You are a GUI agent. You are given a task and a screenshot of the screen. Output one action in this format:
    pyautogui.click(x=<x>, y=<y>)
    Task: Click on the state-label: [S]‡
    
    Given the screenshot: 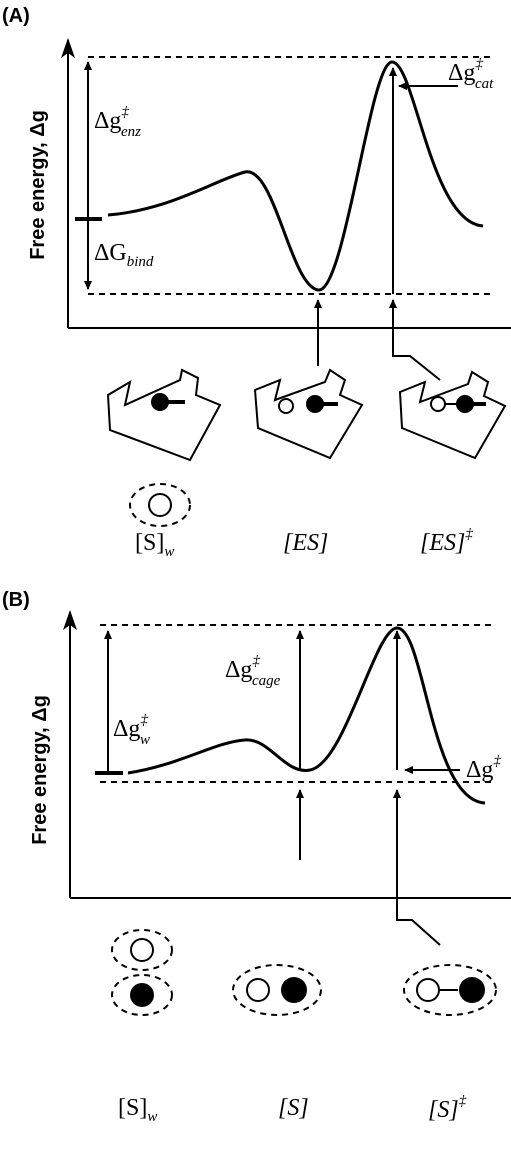 What is the action you would take?
    pyautogui.click(x=447, y=1108)
    